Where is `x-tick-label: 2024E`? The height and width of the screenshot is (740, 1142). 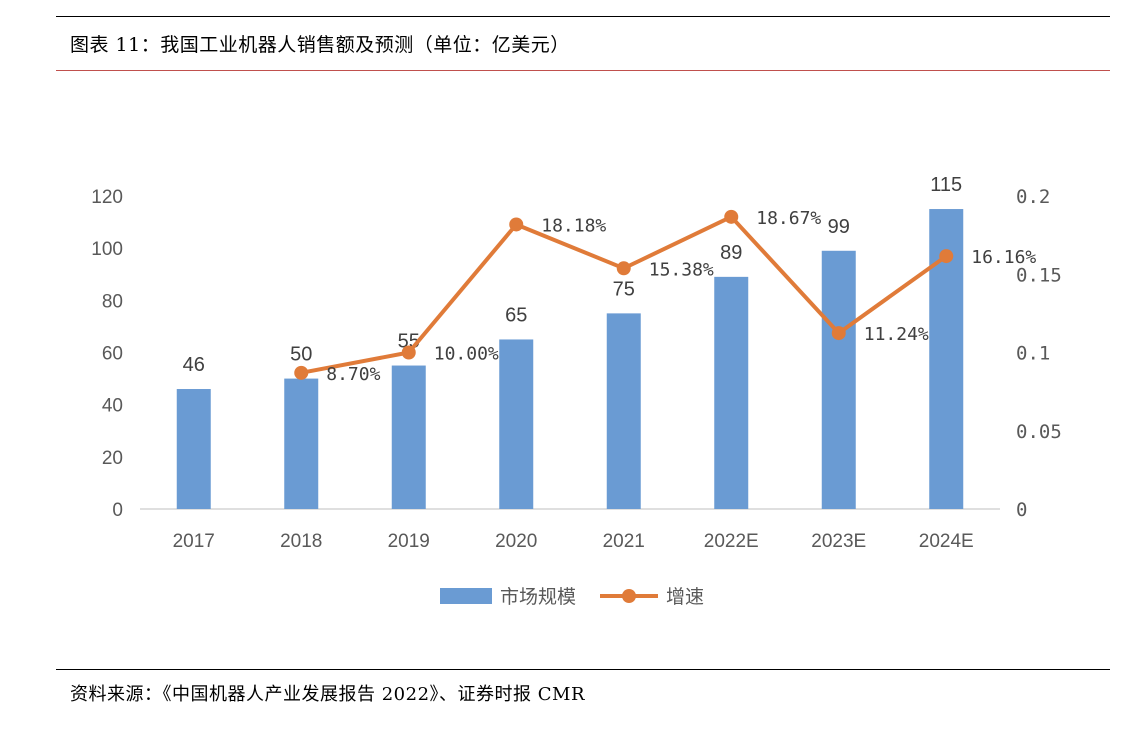 x-tick-label: 2024E is located at coordinates (946, 541).